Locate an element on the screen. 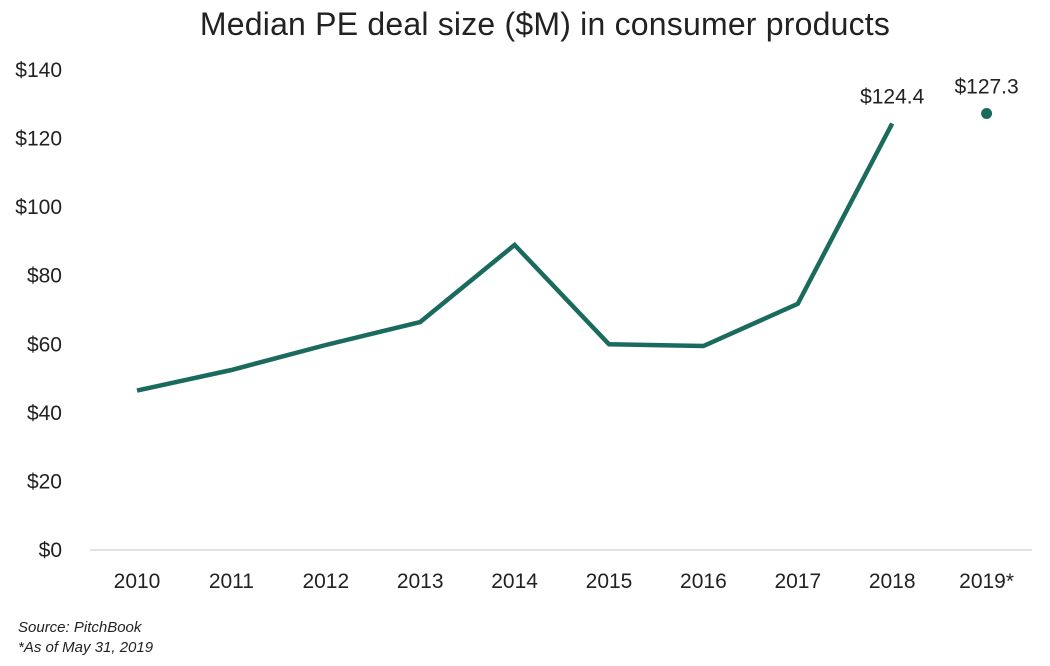  data-point-2019 is located at coordinates (987, 114).